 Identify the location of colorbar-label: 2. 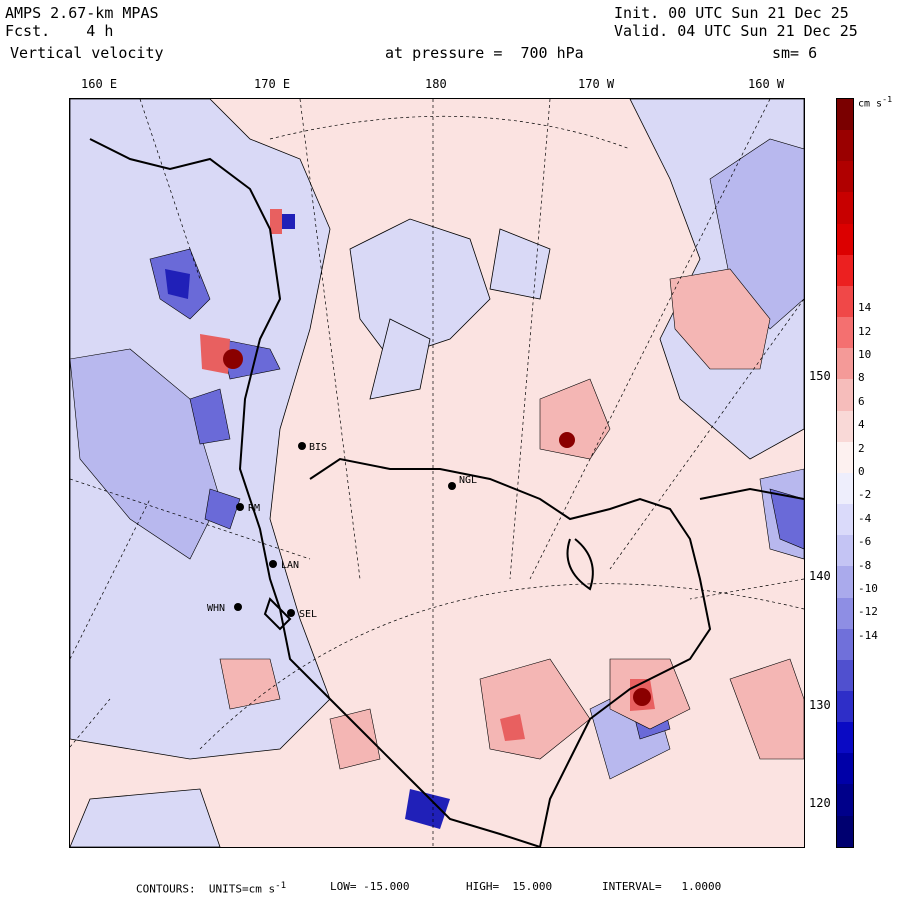
(861, 448).